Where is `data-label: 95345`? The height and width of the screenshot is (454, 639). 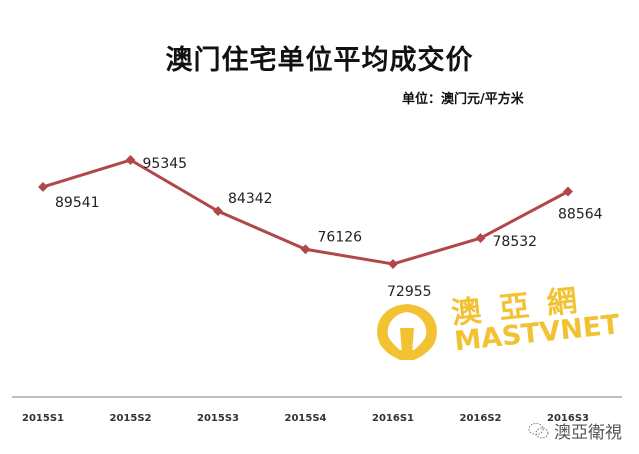 data-label: 95345 is located at coordinates (165, 164).